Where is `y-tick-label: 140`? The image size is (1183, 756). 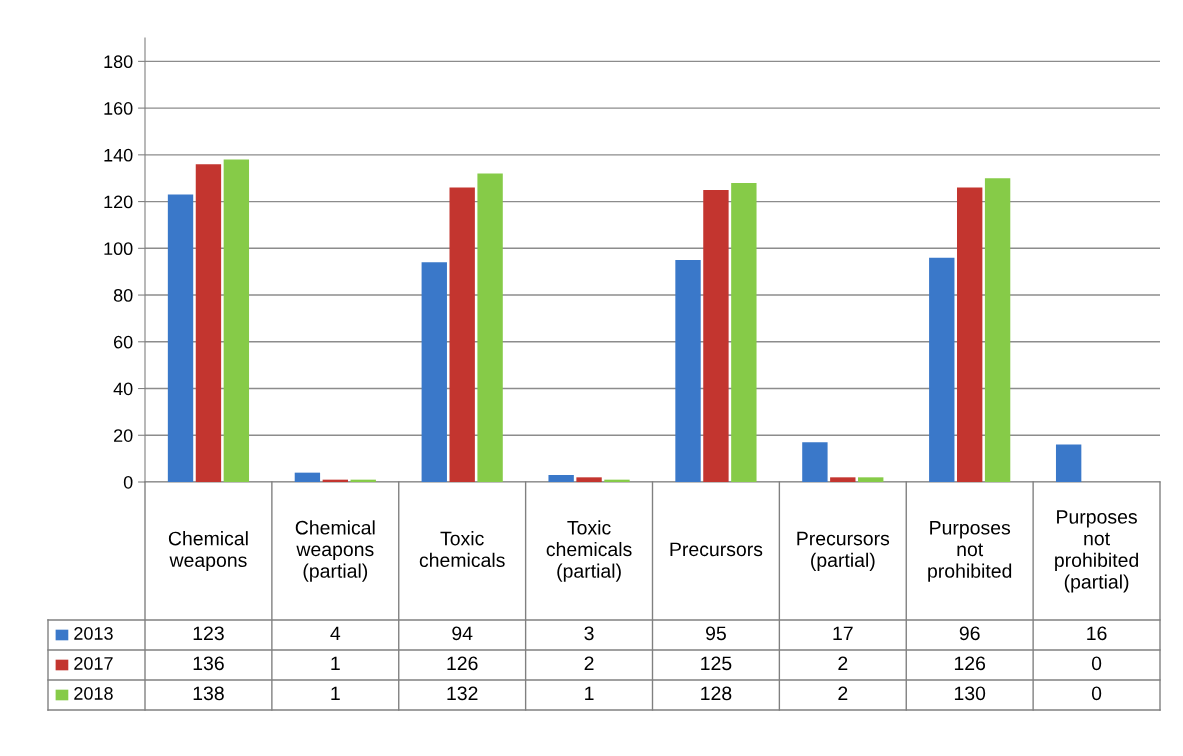 y-tick-label: 140 is located at coordinates (118, 155).